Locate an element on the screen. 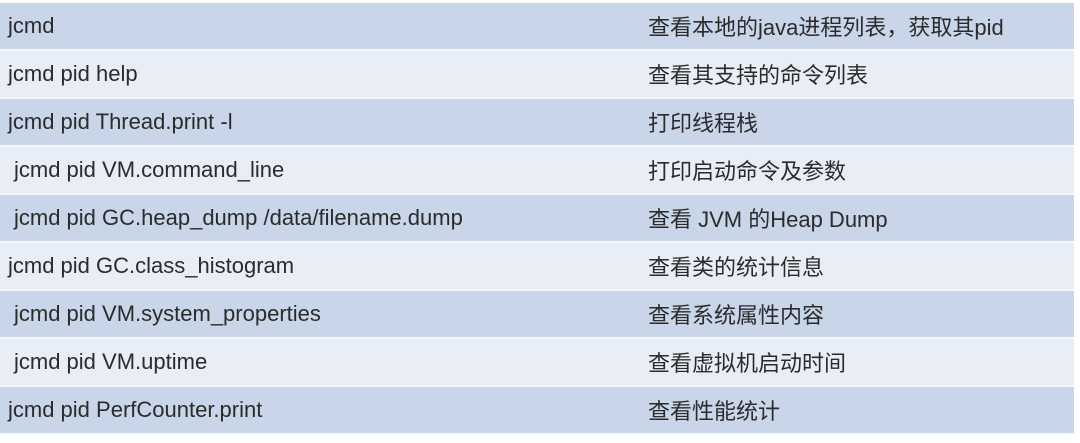  command-cell: jcmd pid VM.command_line is located at coordinates (149, 169).